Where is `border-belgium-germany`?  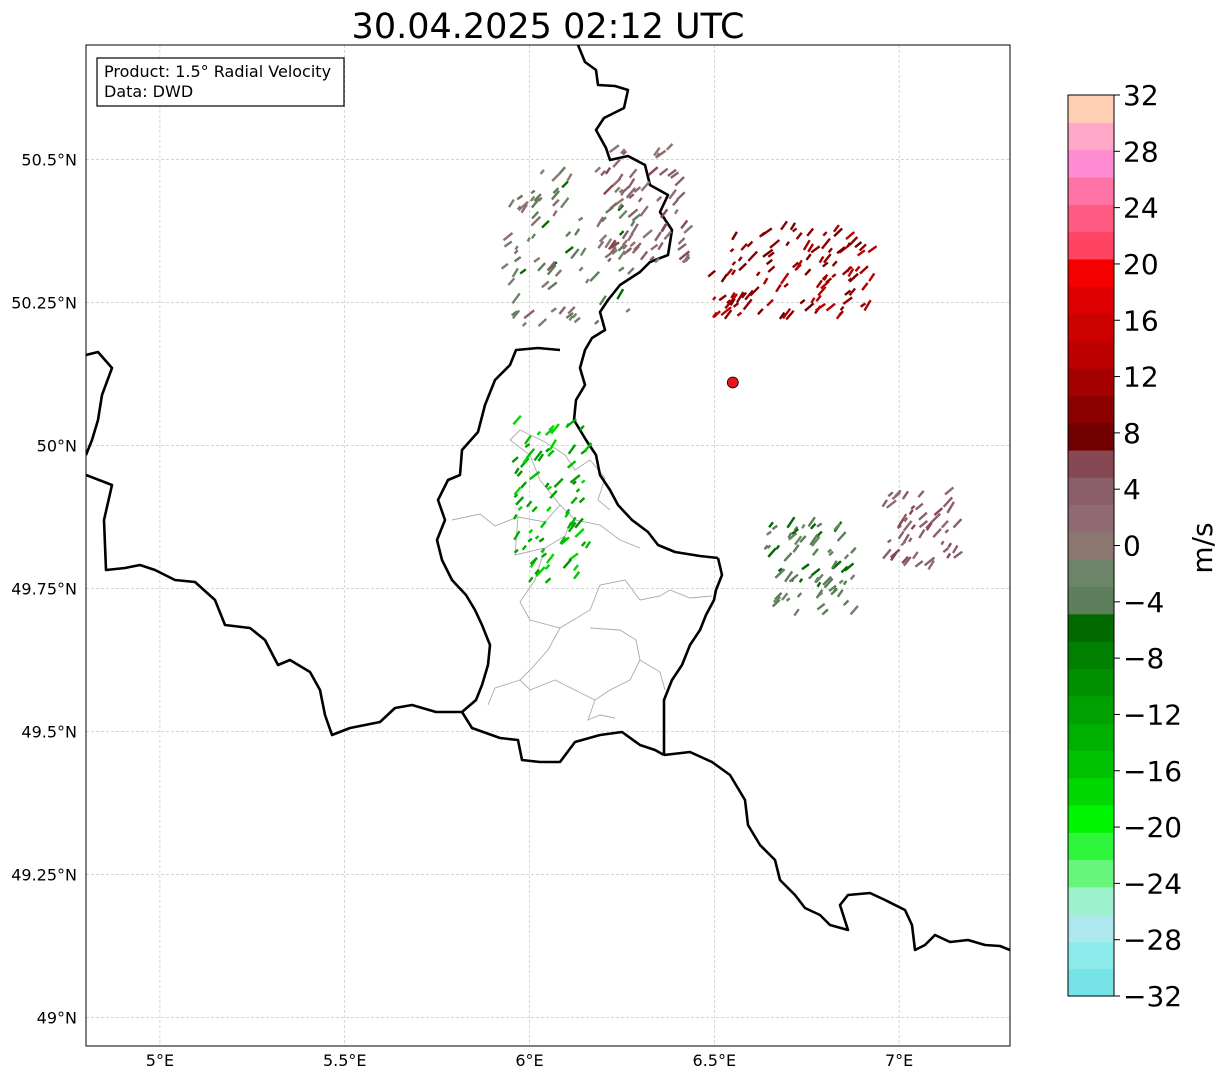 border-belgium-germany is located at coordinates (645, 302).